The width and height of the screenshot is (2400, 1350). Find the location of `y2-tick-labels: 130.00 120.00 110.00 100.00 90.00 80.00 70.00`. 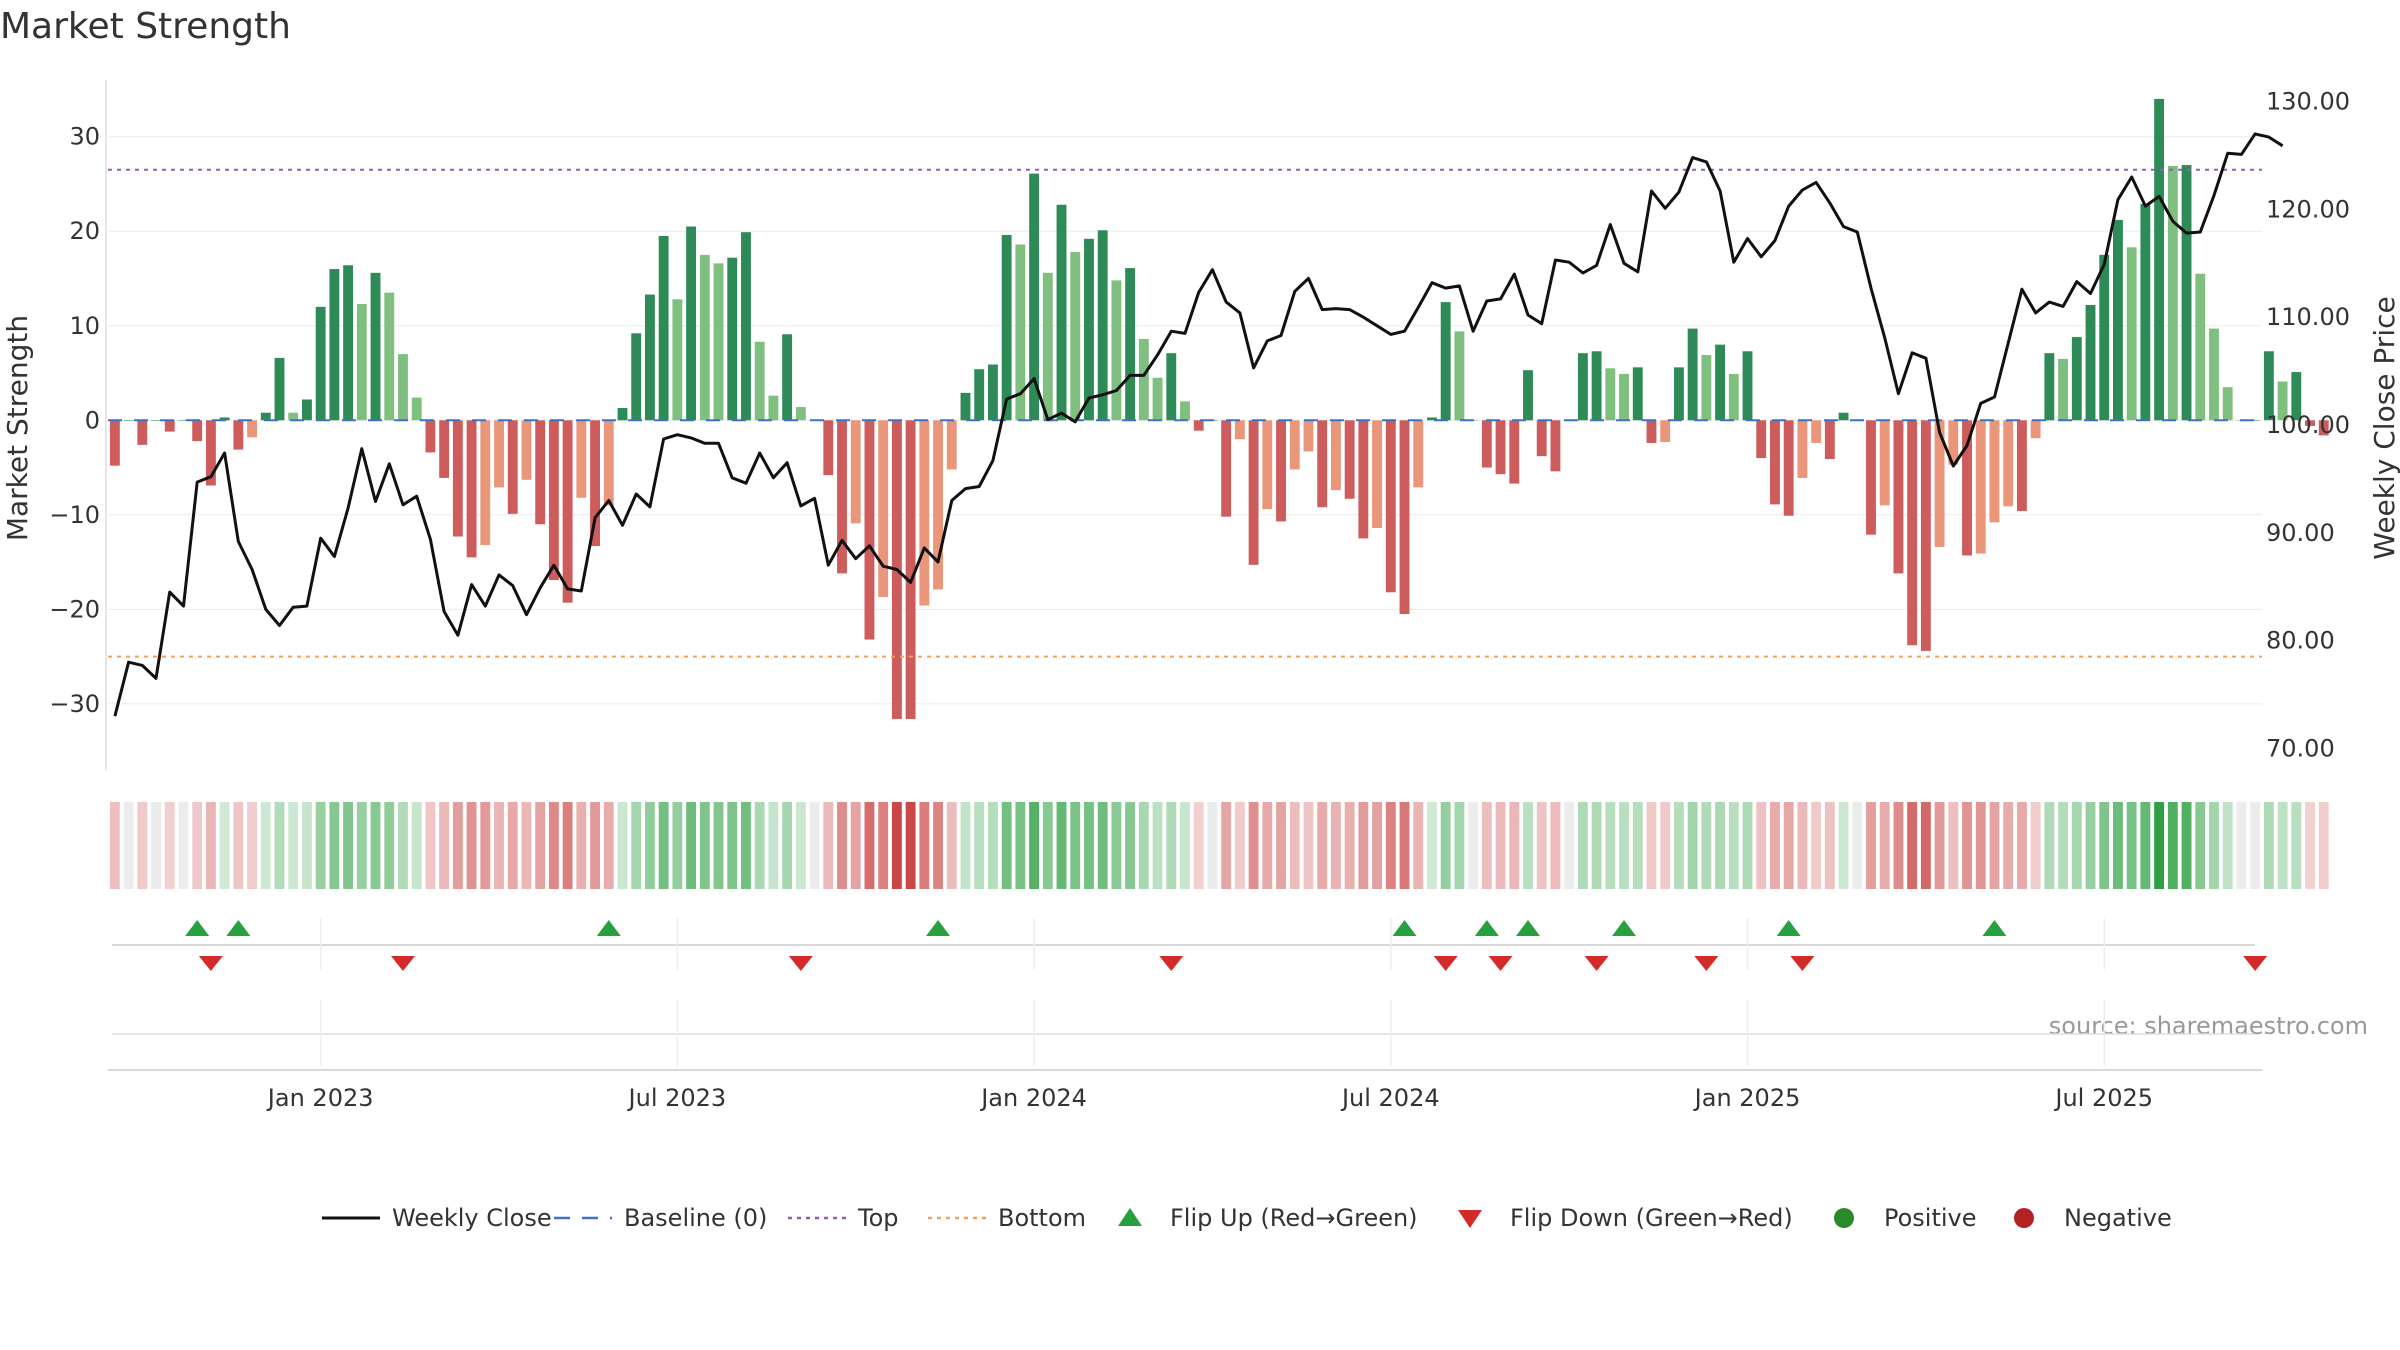

y2-tick-labels: 130.00 120.00 110.00 100.00 90.00 80.00 70.00 is located at coordinates (2308, 425).